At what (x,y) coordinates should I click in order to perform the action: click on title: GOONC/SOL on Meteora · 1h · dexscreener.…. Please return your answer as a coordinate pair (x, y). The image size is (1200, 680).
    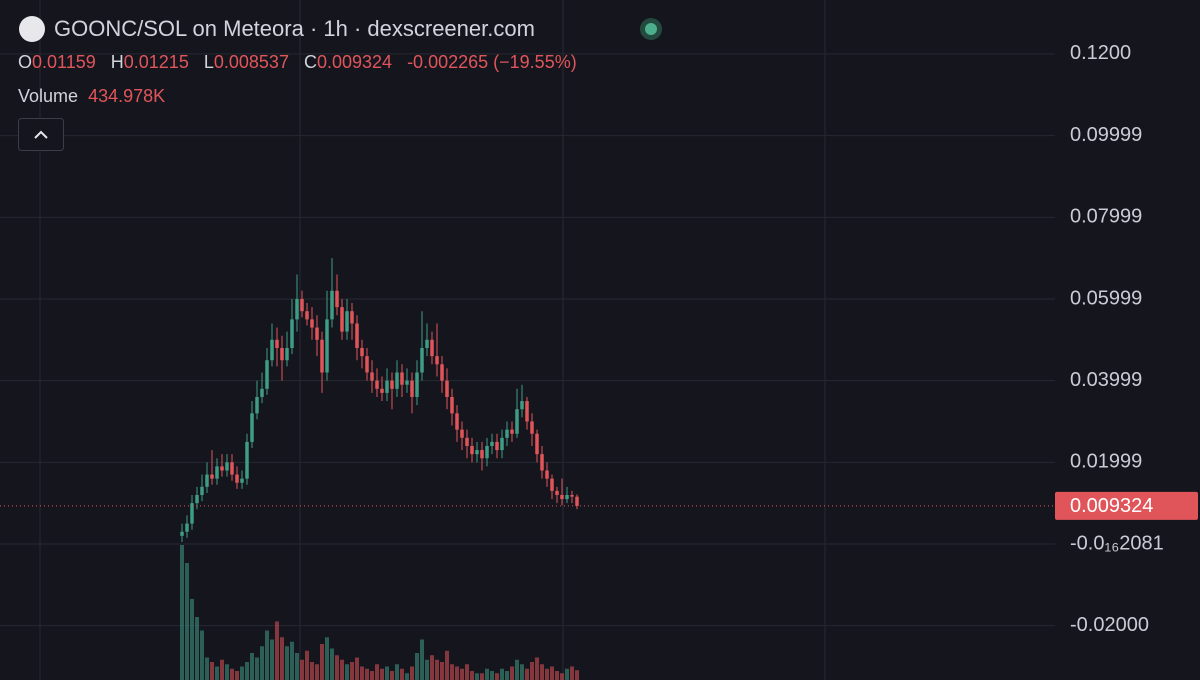
    Looking at the image, I should click on (294, 28).